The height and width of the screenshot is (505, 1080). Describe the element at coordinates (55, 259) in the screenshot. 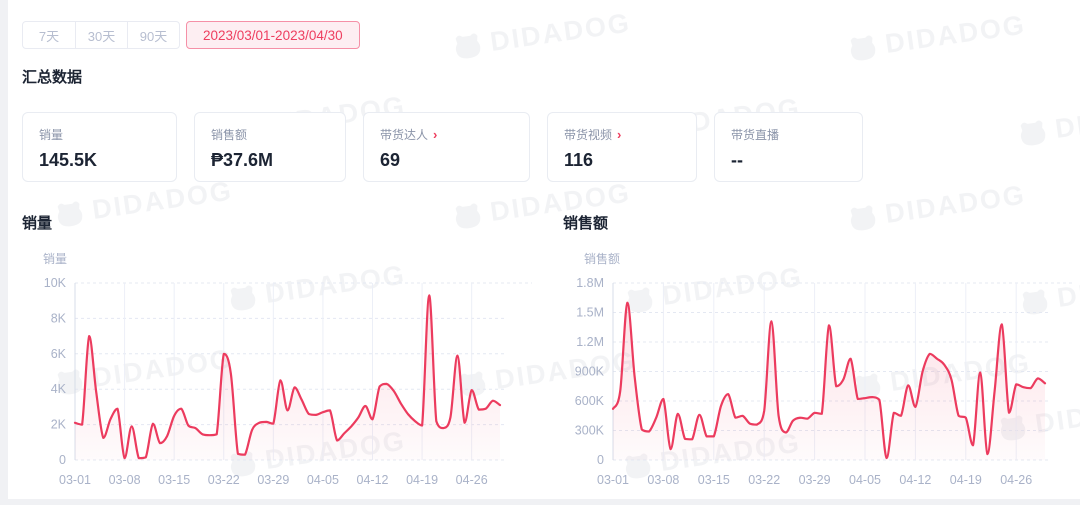

I see `y-axis-label: 销量` at that location.